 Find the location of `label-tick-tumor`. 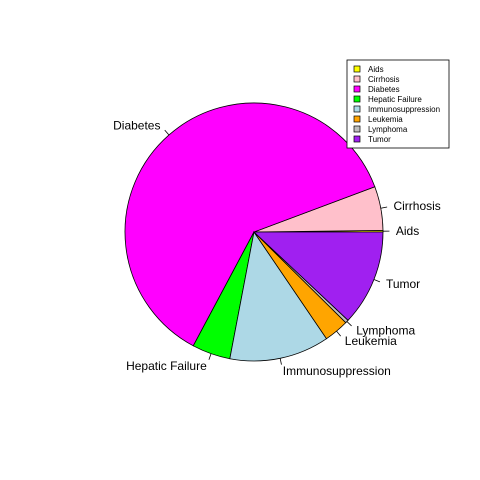

label-tick-tumor is located at coordinates (377, 281).